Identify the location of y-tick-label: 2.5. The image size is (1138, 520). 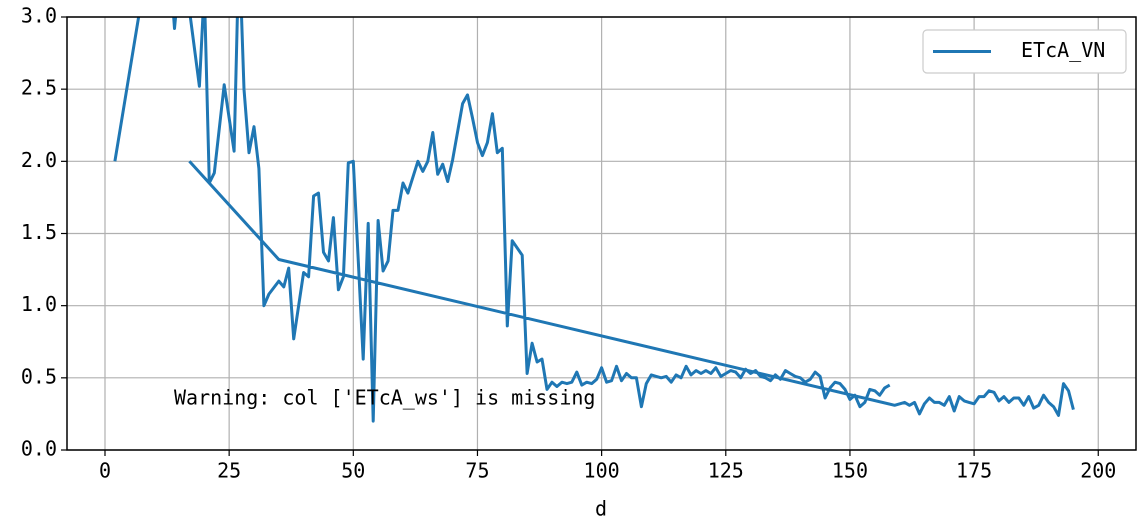
(39, 88).